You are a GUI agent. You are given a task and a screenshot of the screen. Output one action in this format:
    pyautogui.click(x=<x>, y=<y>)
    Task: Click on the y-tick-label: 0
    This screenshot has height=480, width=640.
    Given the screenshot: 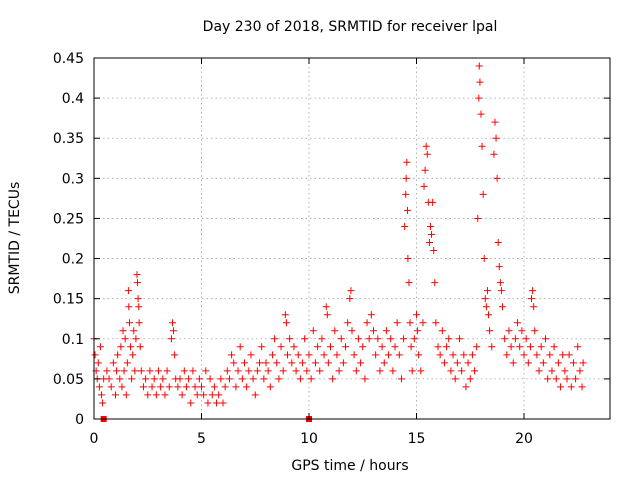 What is the action you would take?
    pyautogui.click(x=79, y=420)
    